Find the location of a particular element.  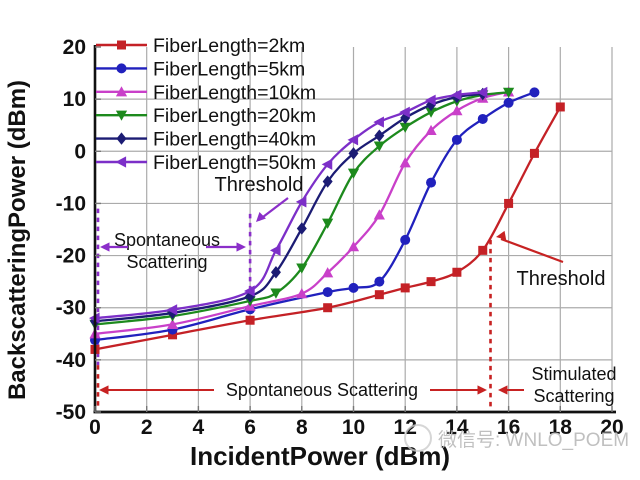

legend-label-2km: FiberLength=2km is located at coordinates (229, 46).